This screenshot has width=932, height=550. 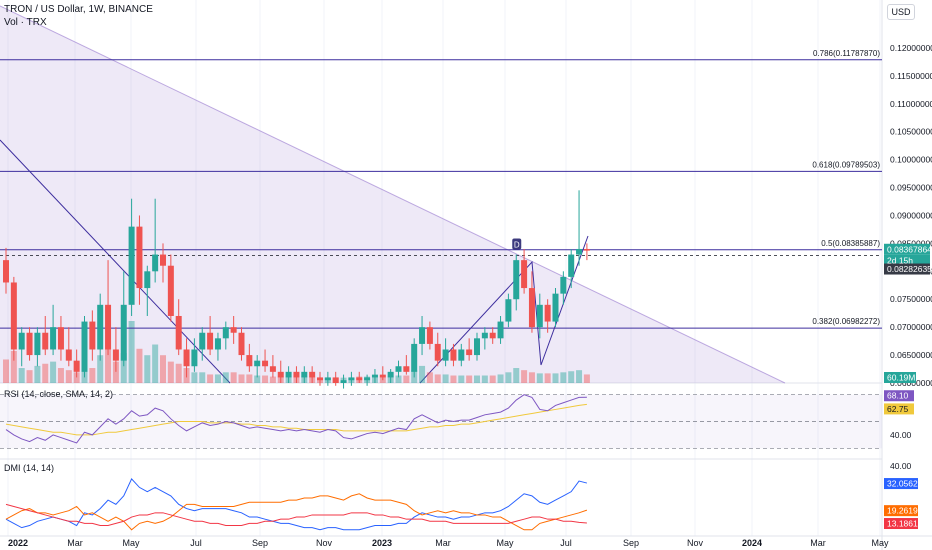 I want to click on price-tick-label: 0.08500000, so click(x=911, y=243).